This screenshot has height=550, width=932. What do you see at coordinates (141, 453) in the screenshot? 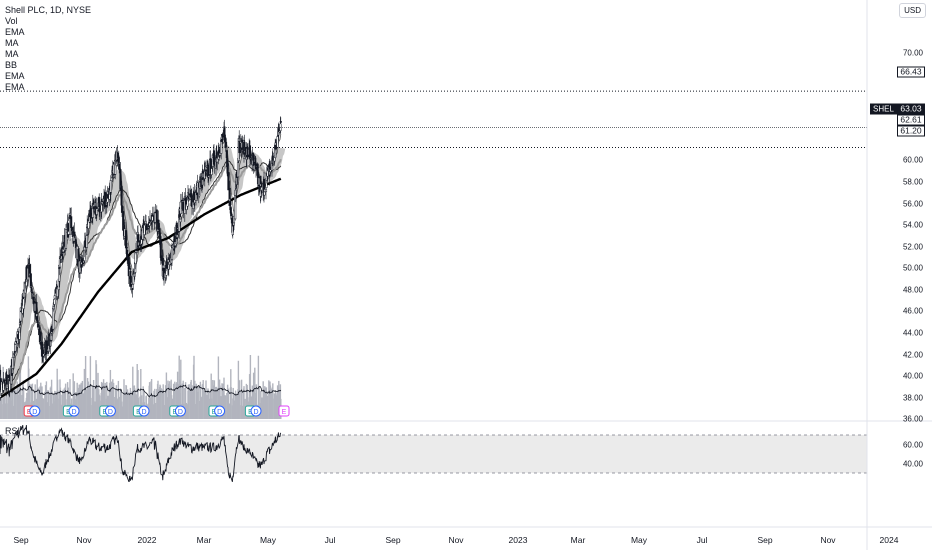
I see `rsi-series` at bounding box center [141, 453].